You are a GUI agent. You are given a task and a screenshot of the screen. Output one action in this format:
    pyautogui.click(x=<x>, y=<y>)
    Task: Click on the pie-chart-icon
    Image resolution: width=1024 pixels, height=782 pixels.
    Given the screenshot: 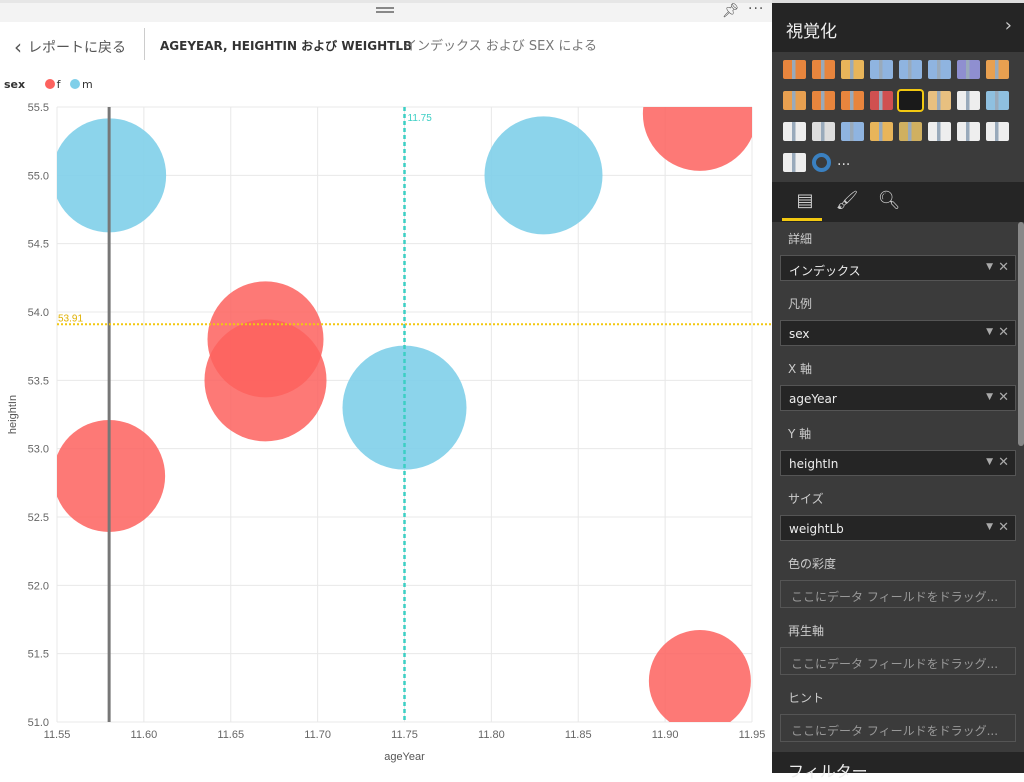 What is the action you would take?
    pyautogui.click(x=939, y=100)
    